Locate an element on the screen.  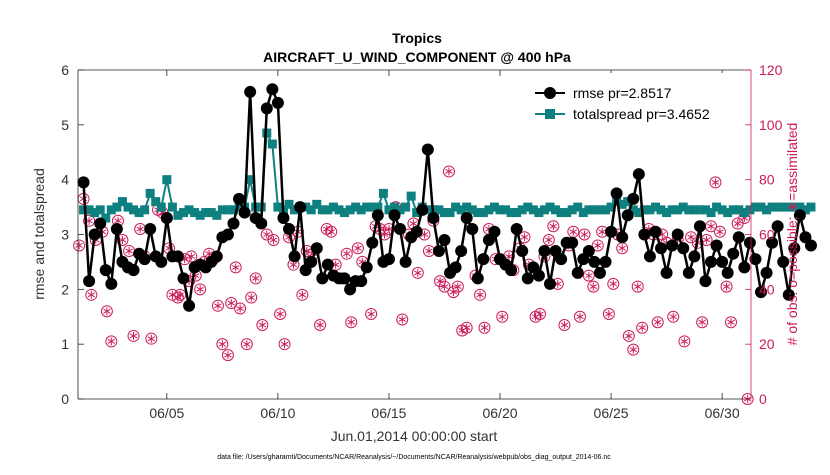
y-right-tick-label: 120 is located at coordinates (771, 70).